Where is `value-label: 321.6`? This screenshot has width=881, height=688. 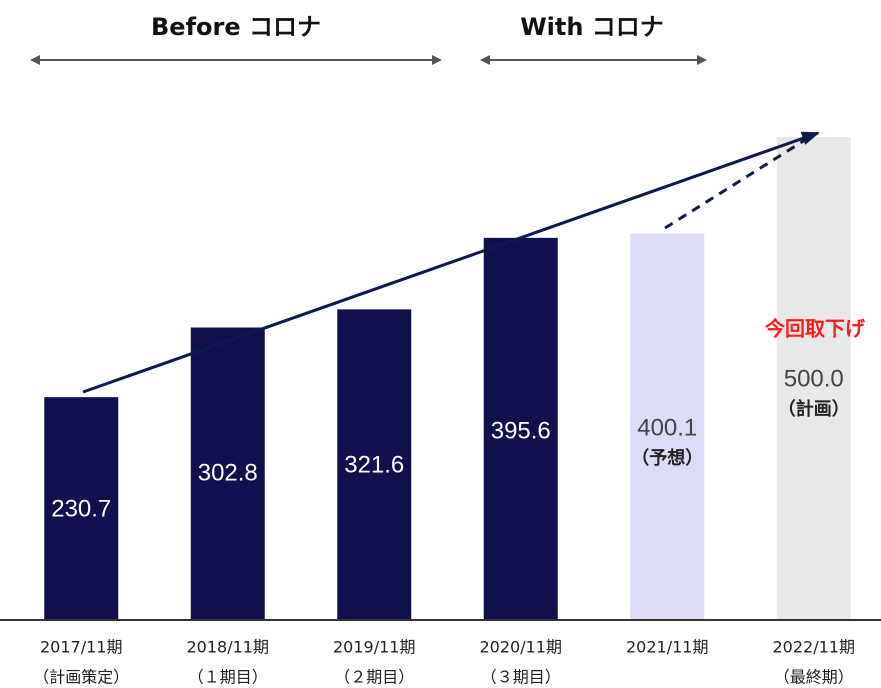
value-label: 321.6 is located at coordinates (374, 464).